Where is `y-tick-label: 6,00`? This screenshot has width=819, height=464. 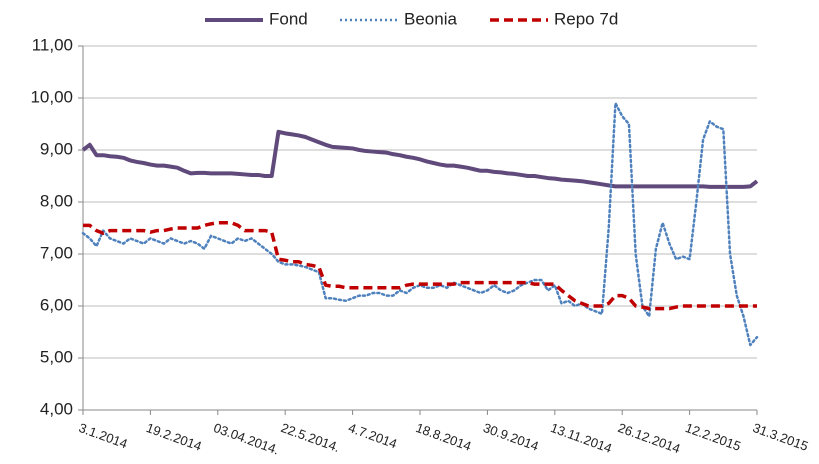
y-tick-label: 6,00 is located at coordinates (56, 304).